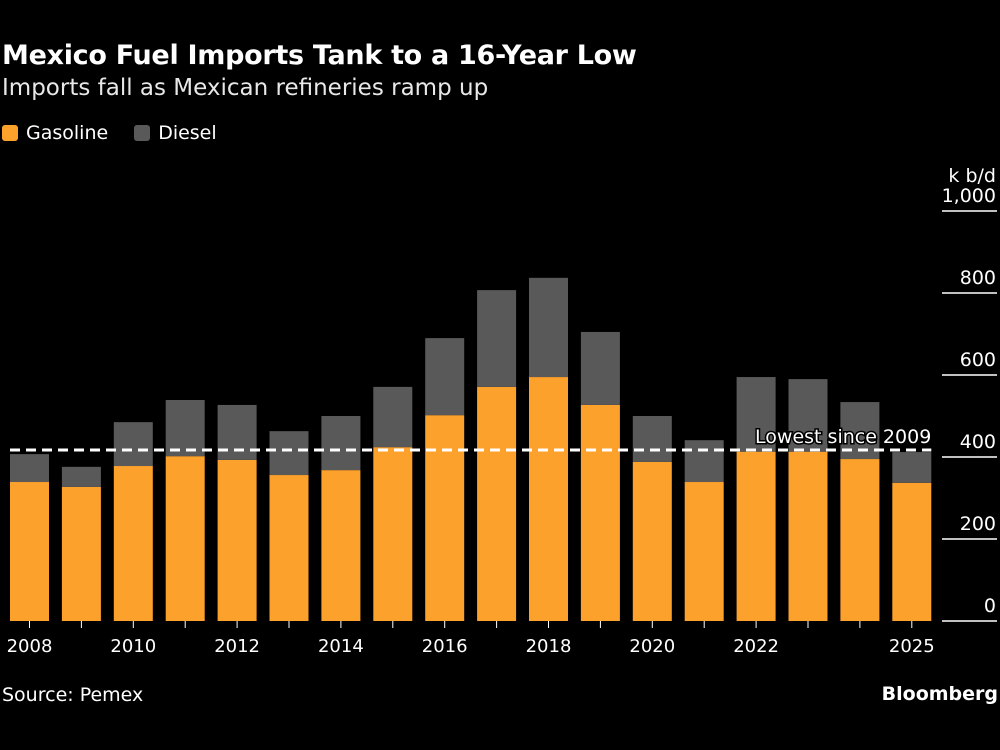 This screenshot has height=750, width=1000. What do you see at coordinates (756, 646) in the screenshot?
I see `x-tick-label: 2022` at bounding box center [756, 646].